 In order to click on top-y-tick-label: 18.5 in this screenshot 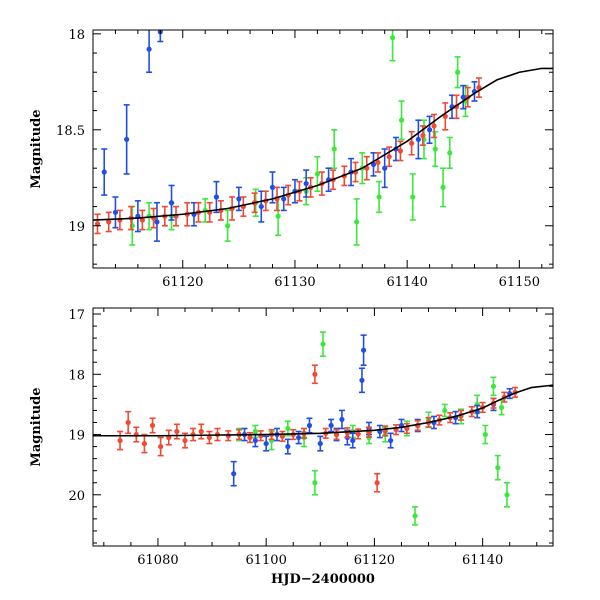, I will do `click(70, 131)`.